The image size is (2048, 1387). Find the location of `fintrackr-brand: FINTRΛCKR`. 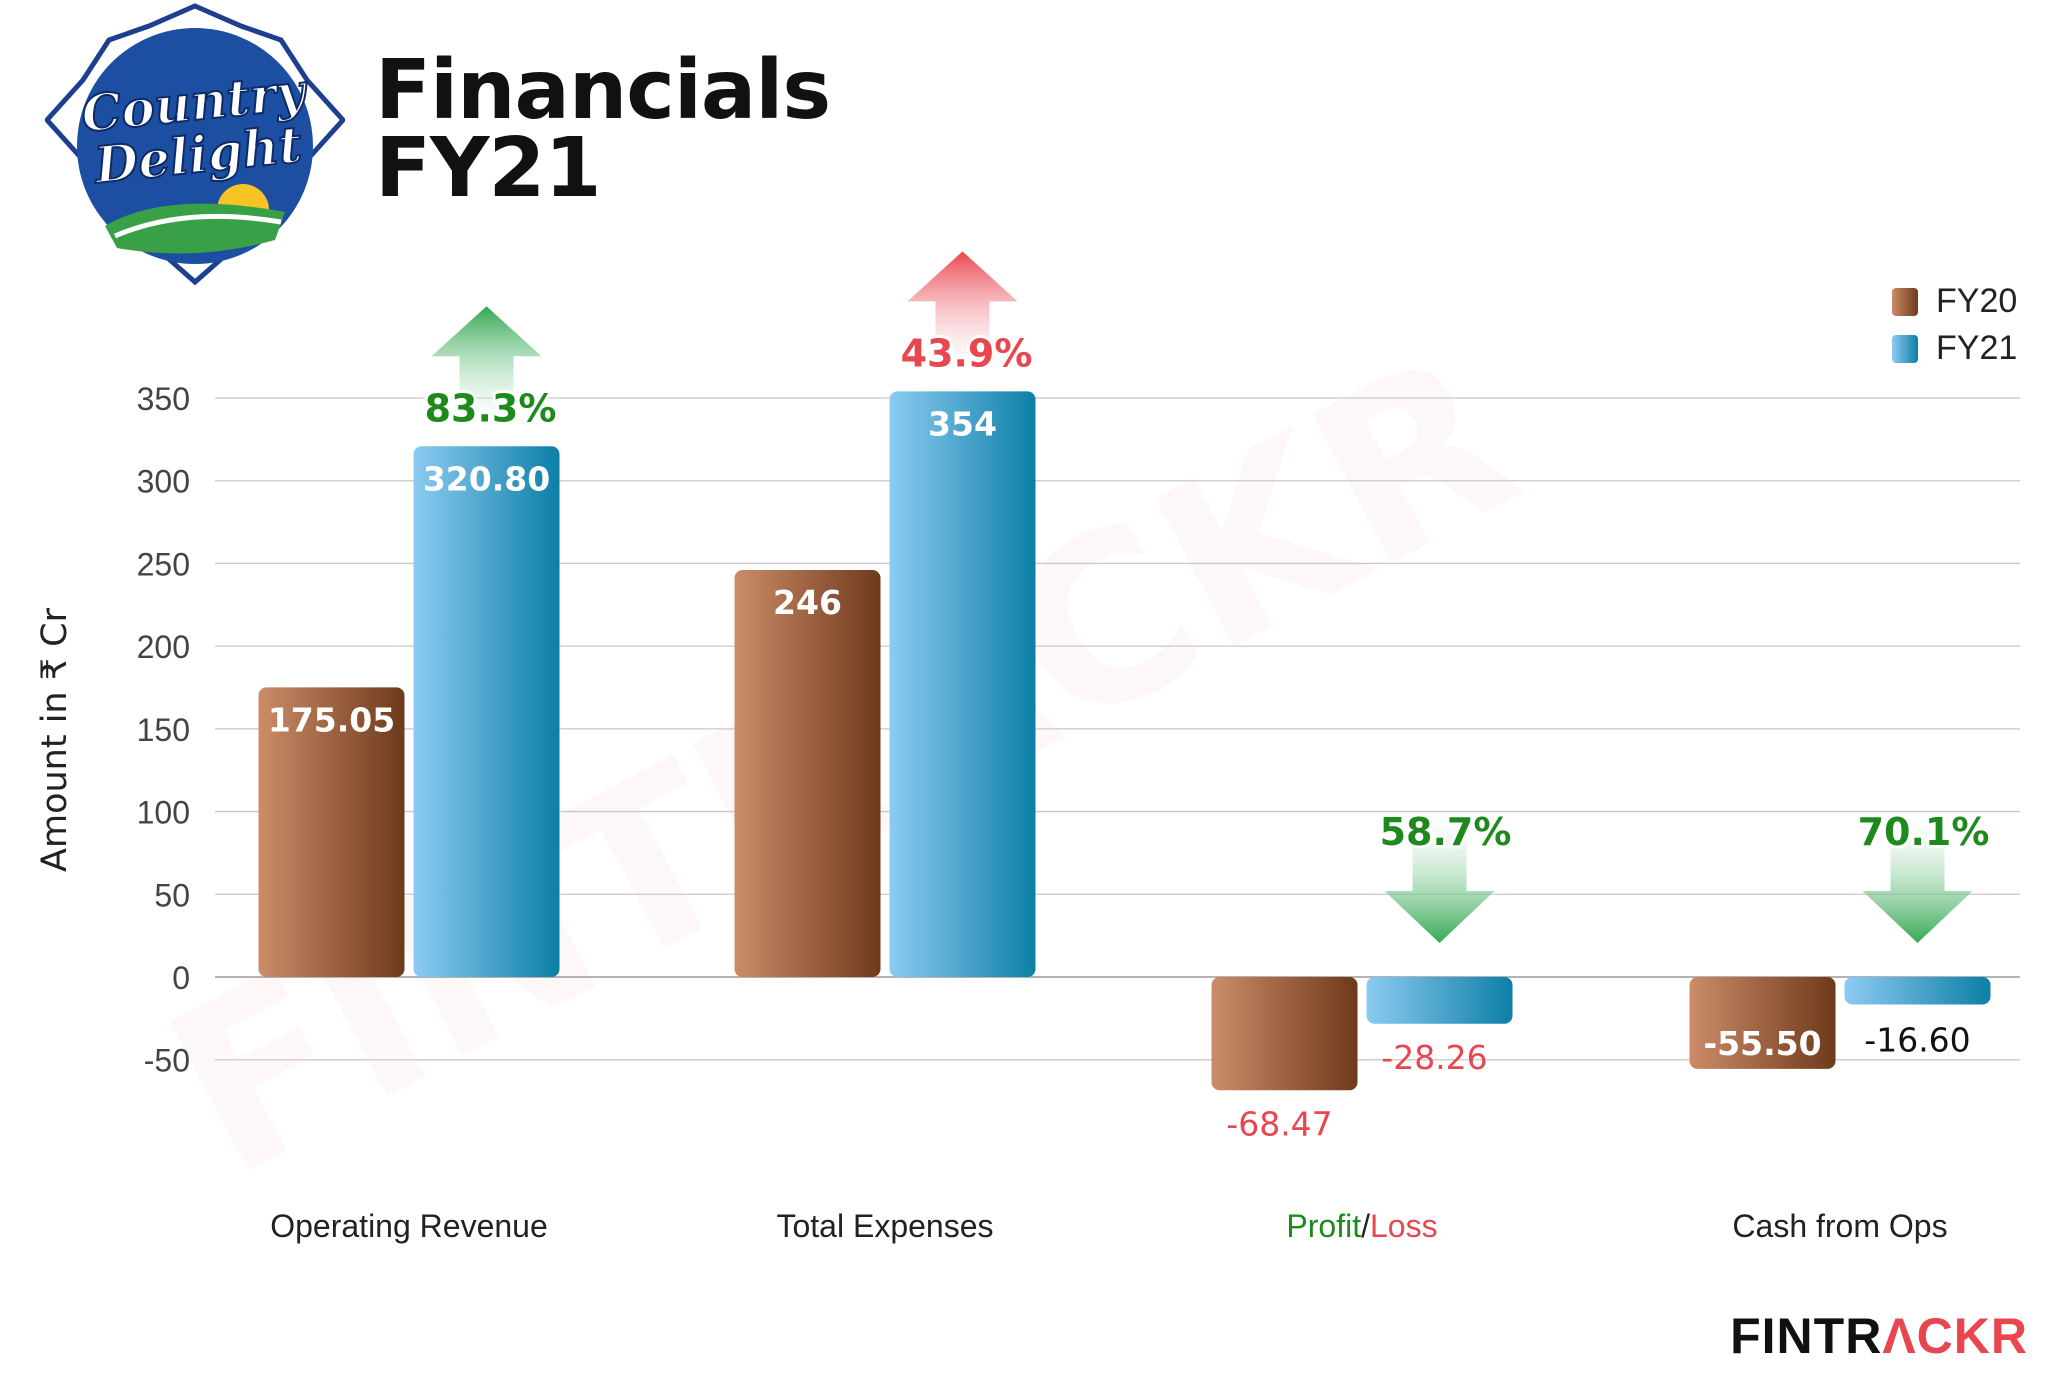

fintrackr-brand: FINTRΛCKR is located at coordinates (1879, 1336).